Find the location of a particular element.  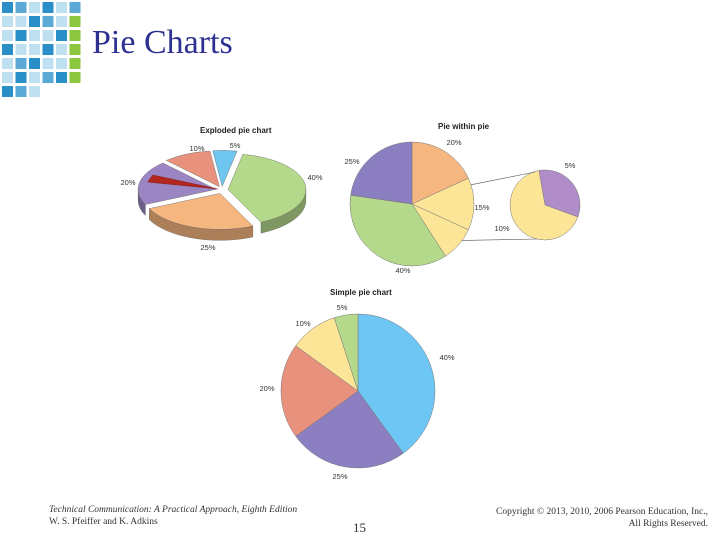

detail-pie-slice-label: 5% is located at coordinates (570, 165).